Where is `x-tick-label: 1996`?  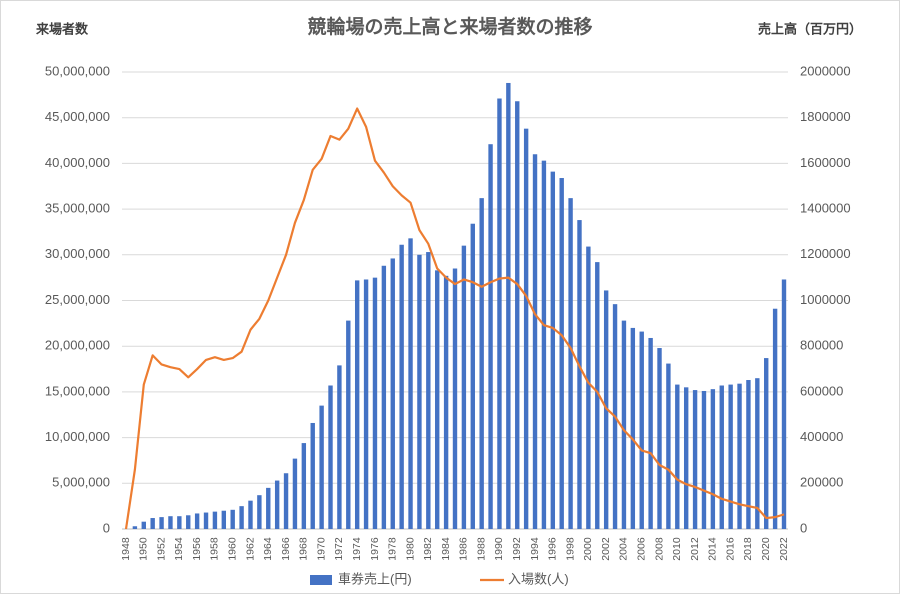
x-tick-label: 1996 is located at coordinates (553, 549).